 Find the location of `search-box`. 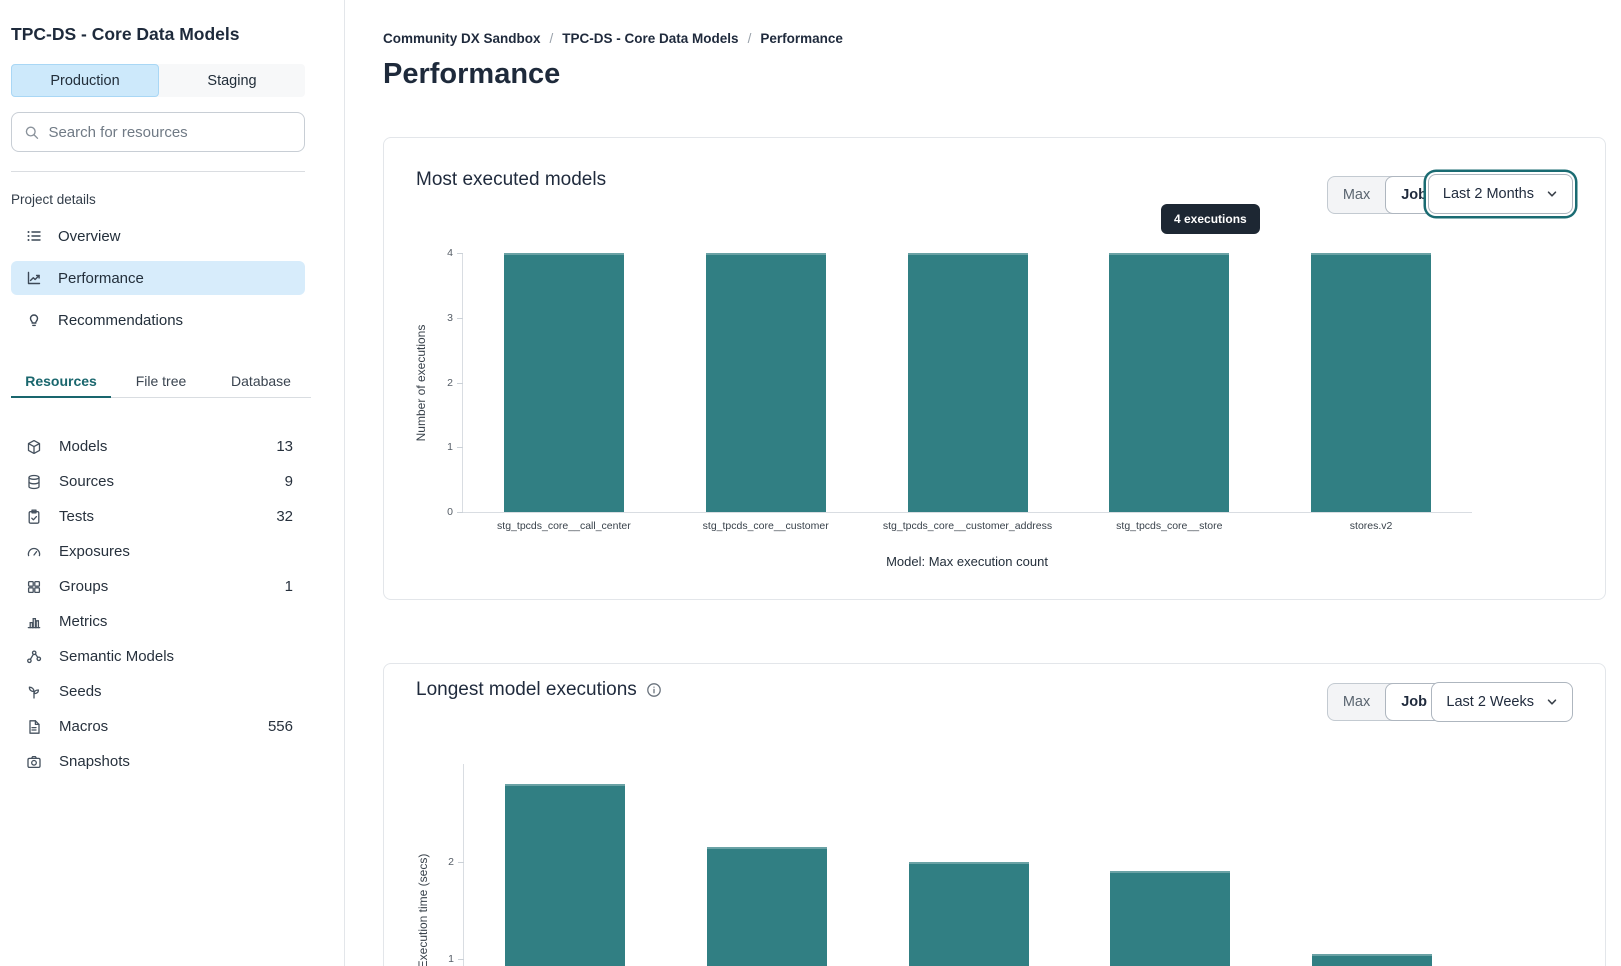

search-box is located at coordinates (158, 132).